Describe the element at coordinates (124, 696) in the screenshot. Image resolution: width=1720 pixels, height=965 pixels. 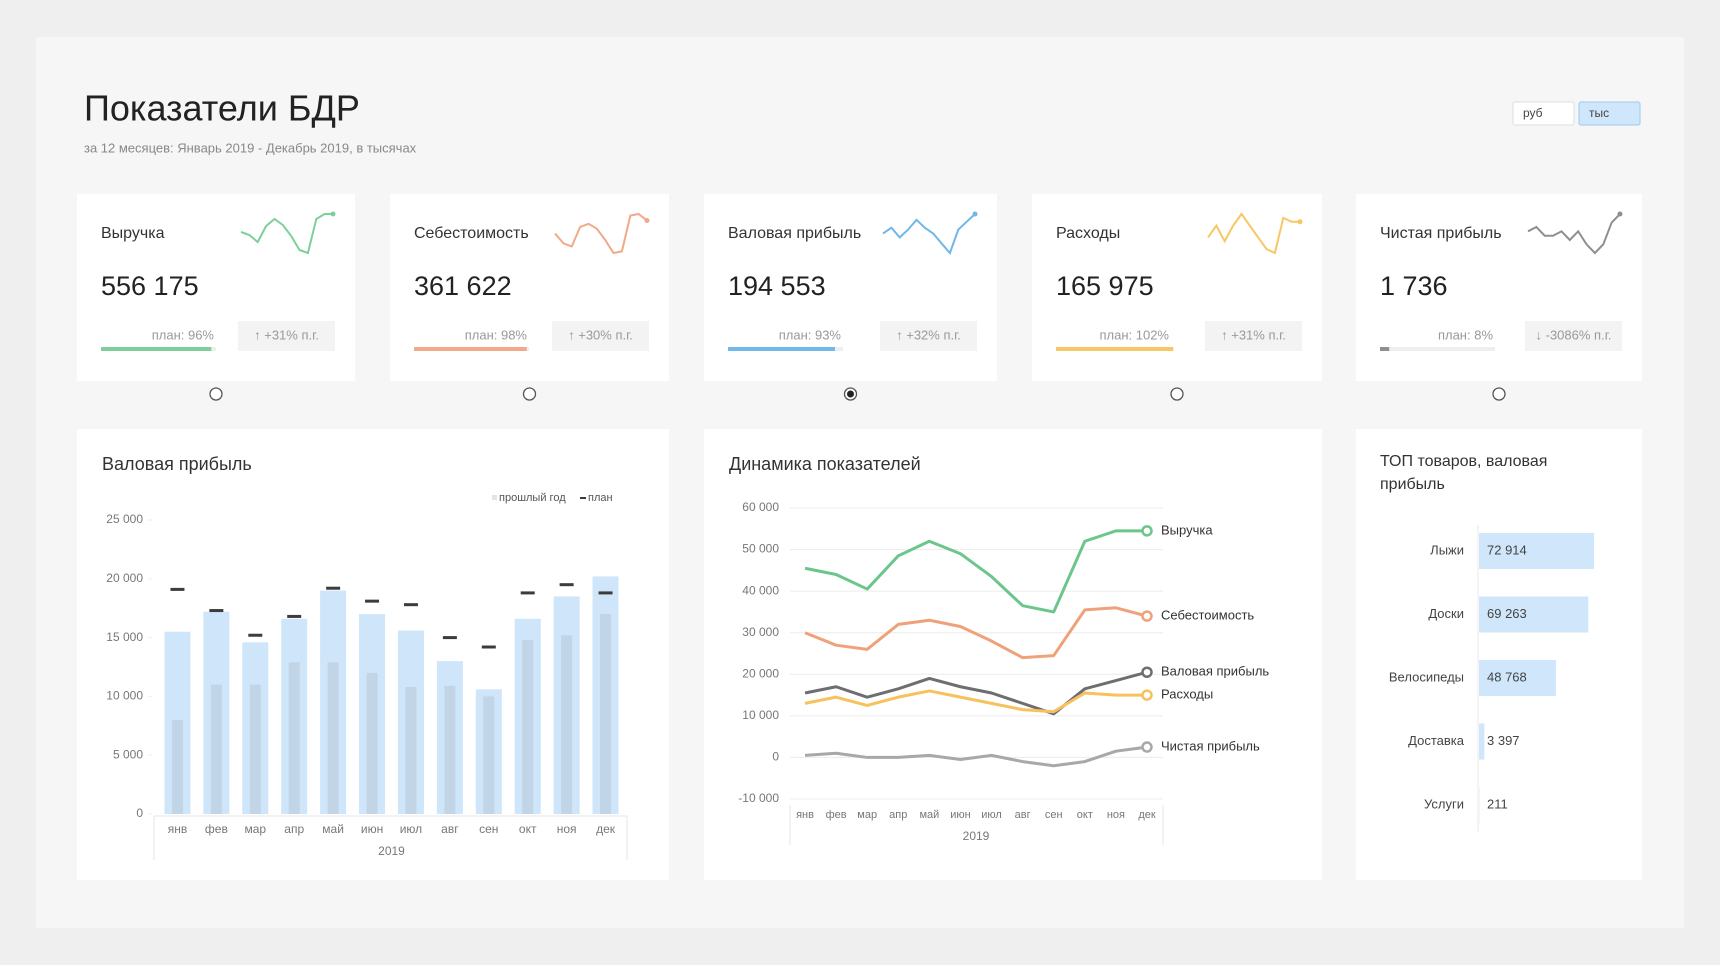
I see `y-tick-label: 10 000` at that location.